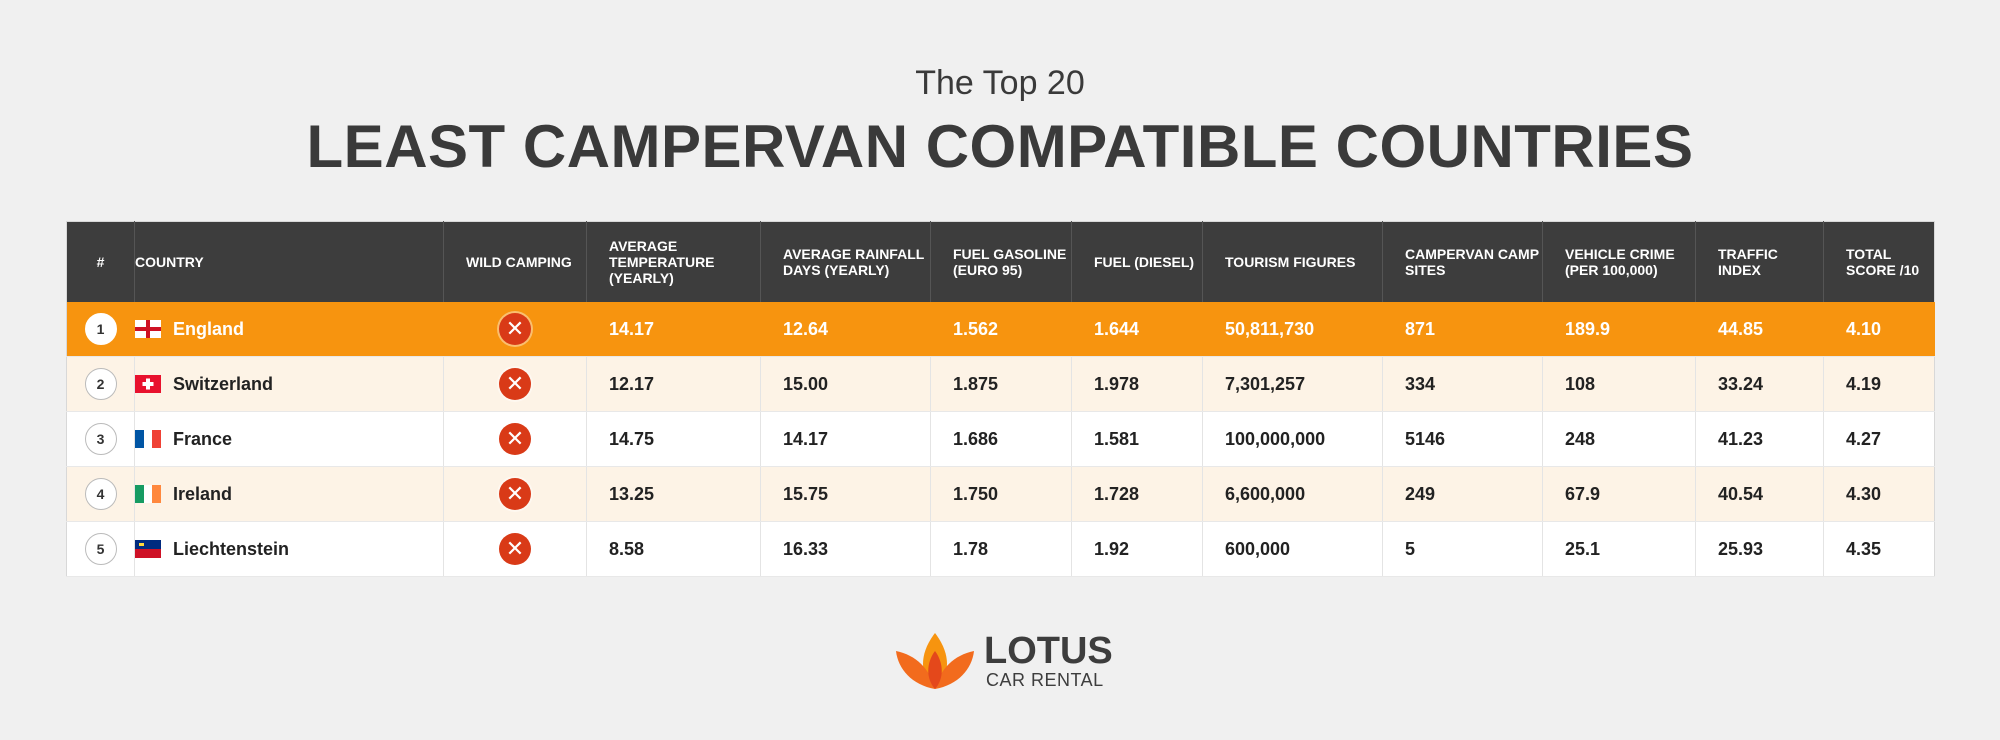 The height and width of the screenshot is (740, 2000). I want to click on france-flag-icon, so click(148, 439).